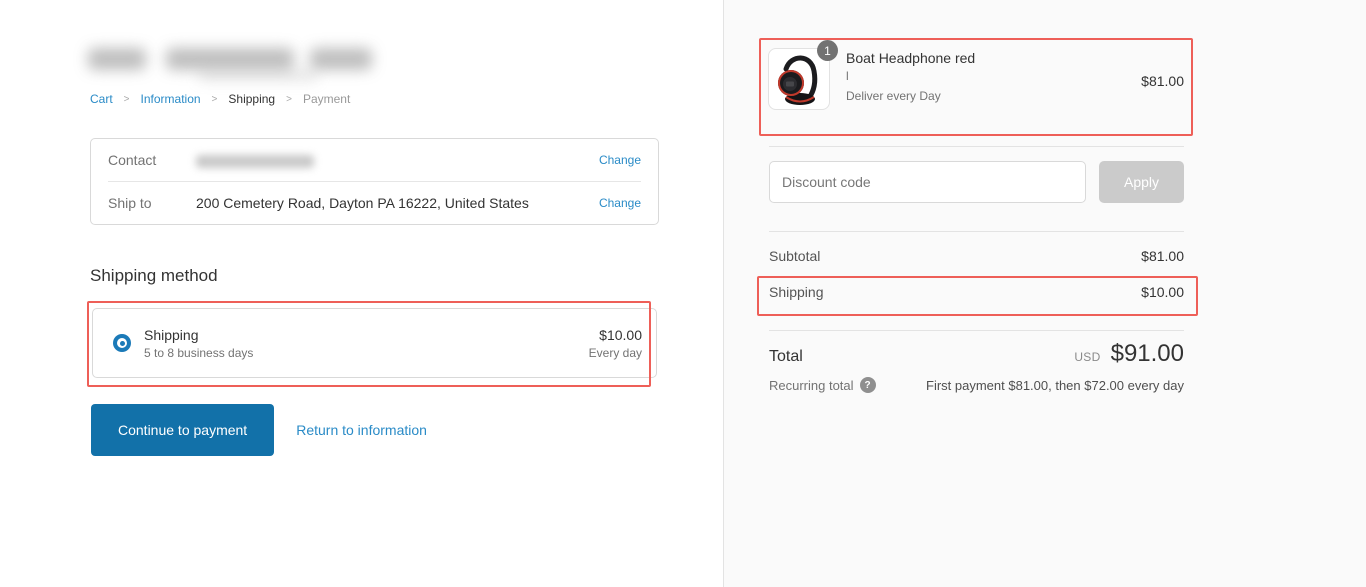 The image size is (1366, 587). I want to click on recurring-total-label: Recurring total, so click(811, 385).